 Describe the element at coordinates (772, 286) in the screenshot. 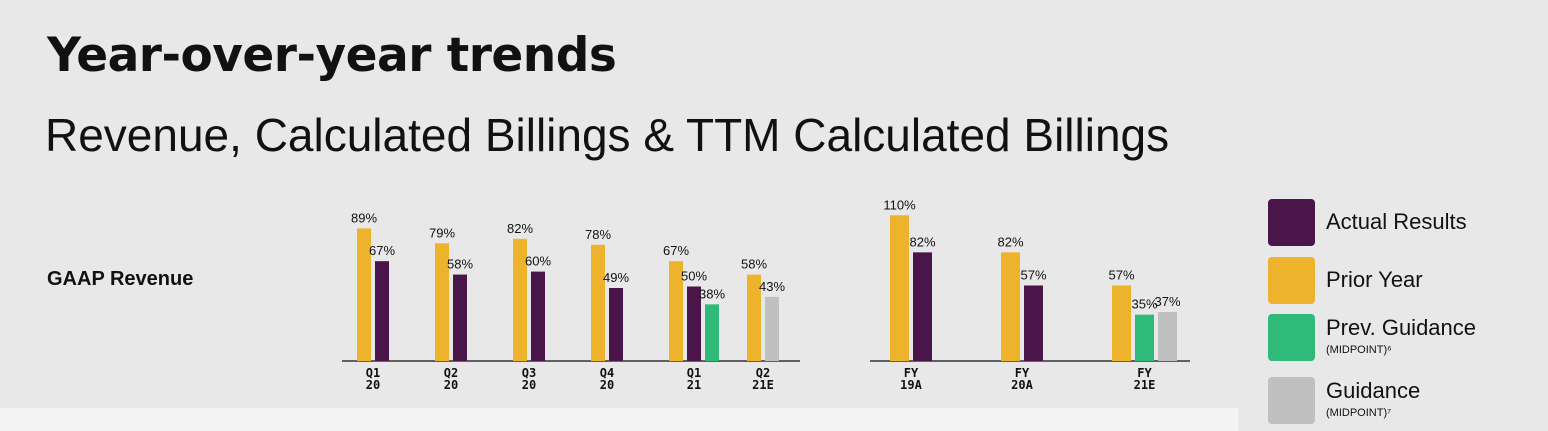

I see `data-label: 43%` at that location.